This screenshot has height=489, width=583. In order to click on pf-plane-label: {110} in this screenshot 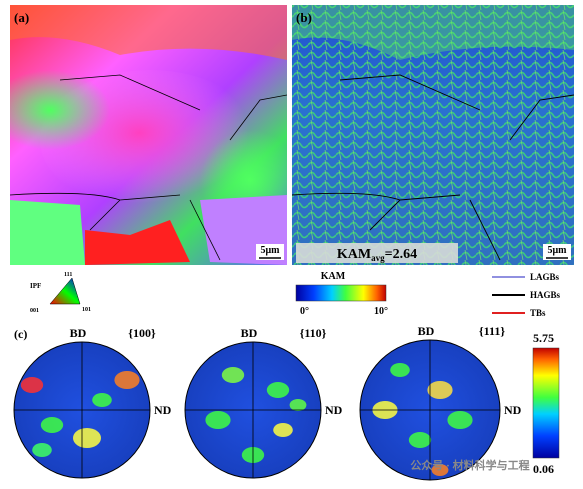, I will do `click(313, 333)`.